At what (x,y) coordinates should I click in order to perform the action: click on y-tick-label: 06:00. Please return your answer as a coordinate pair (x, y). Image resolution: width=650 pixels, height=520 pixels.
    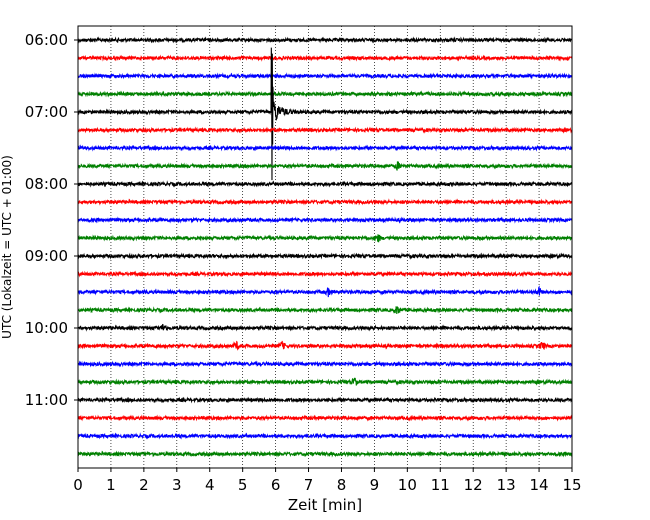
    Looking at the image, I should click on (46, 40).